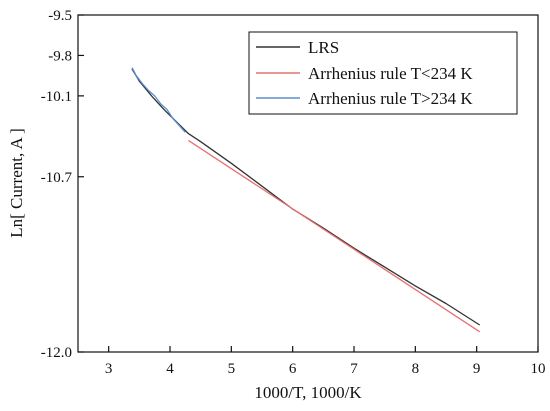  Describe the element at coordinates (60, 56) in the screenshot. I see `y-tick-label: -9.8` at that location.